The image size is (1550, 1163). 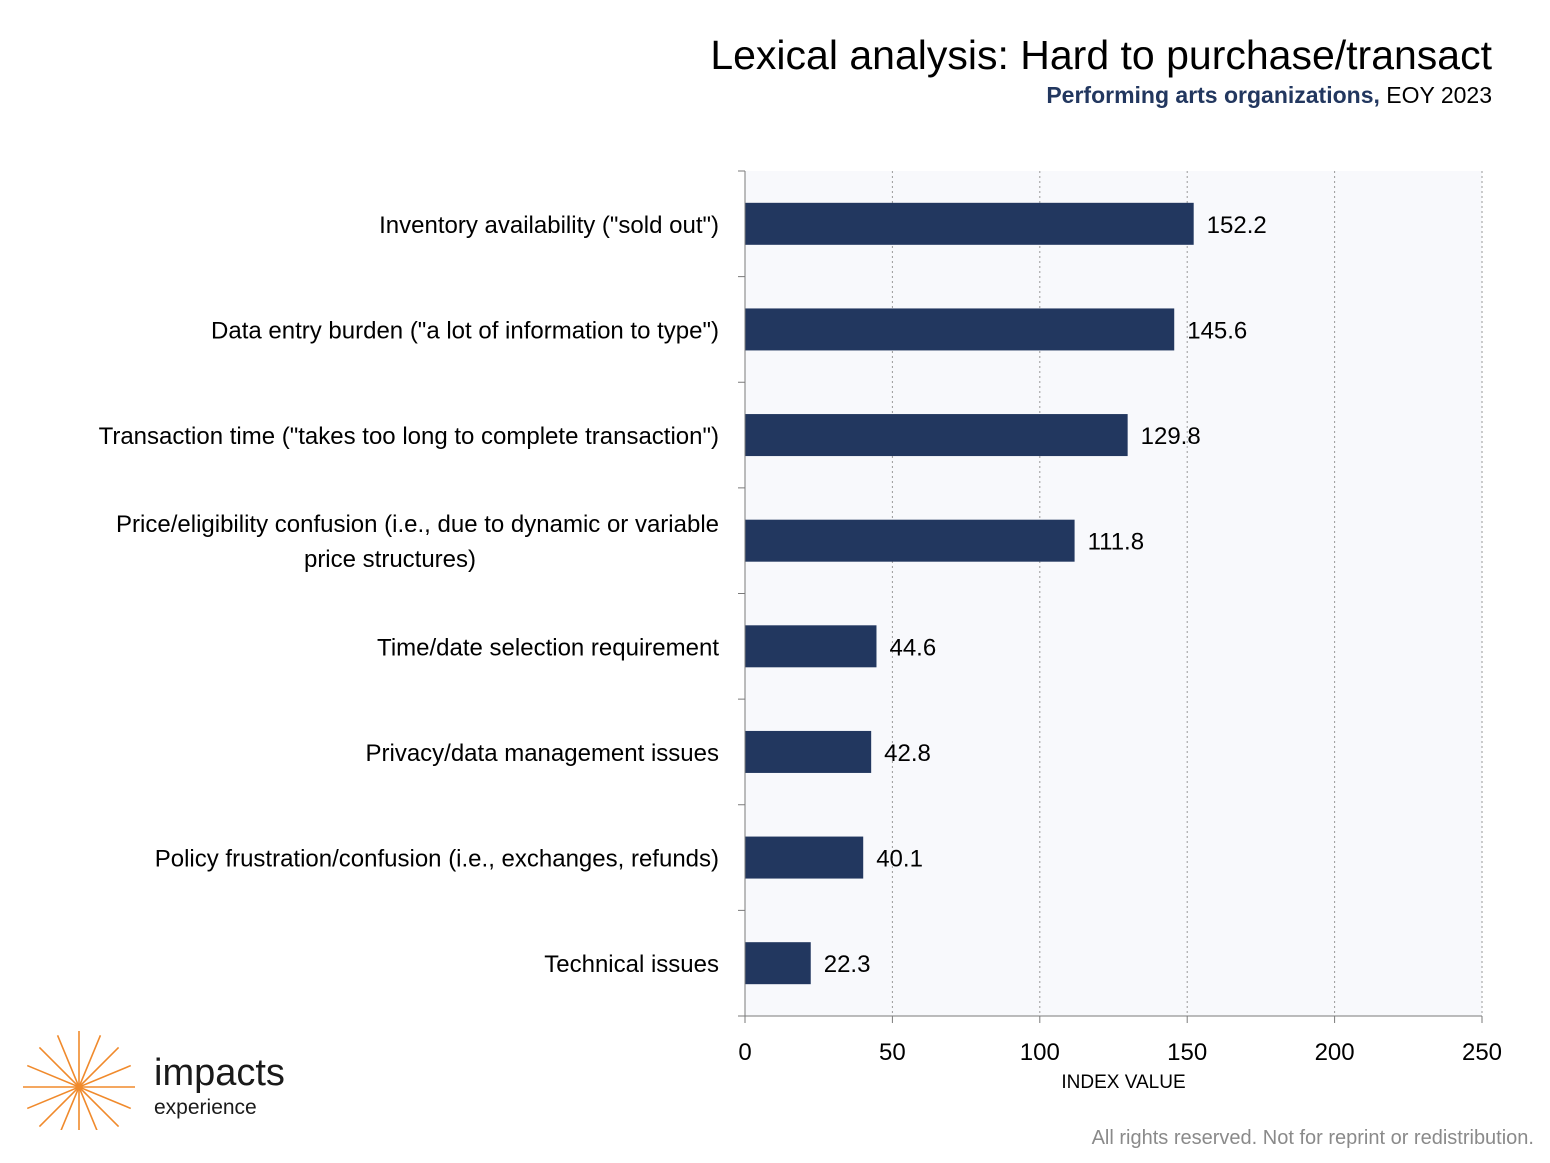 What do you see at coordinates (892, 1052) in the screenshot?
I see `x-tick-label-1: 50` at bounding box center [892, 1052].